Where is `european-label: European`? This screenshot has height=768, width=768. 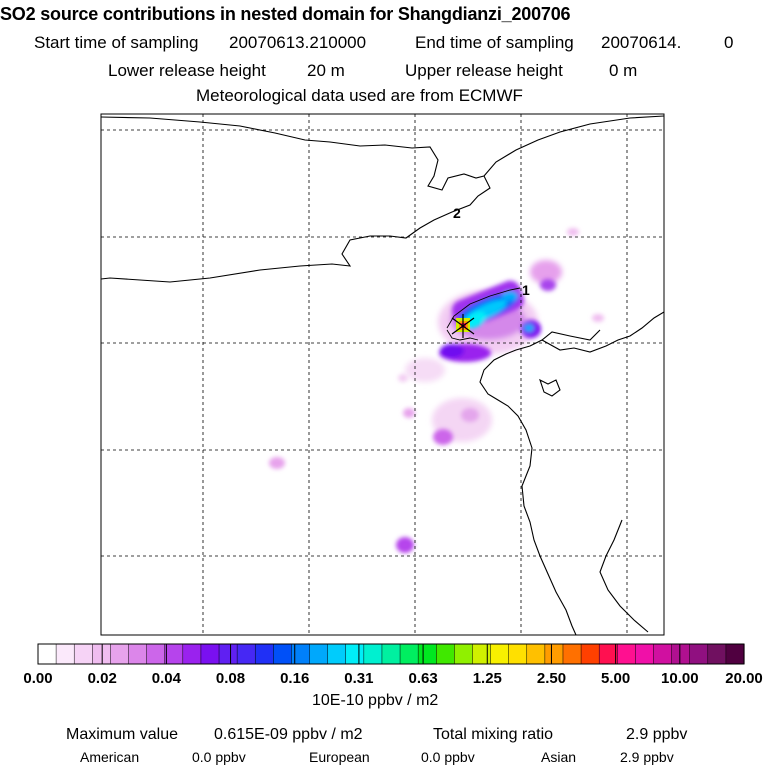
european-label: European is located at coordinates (339, 757).